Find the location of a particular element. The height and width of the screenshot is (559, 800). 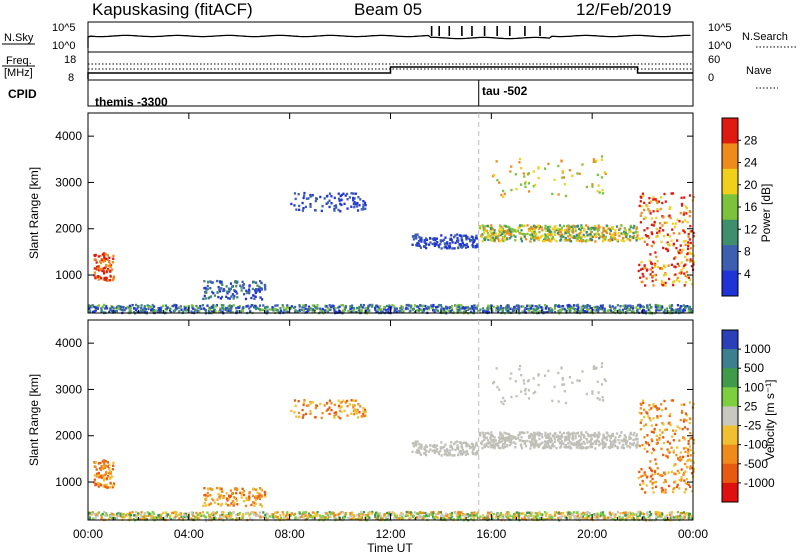

nsky-spike is located at coordinates (540, 31).